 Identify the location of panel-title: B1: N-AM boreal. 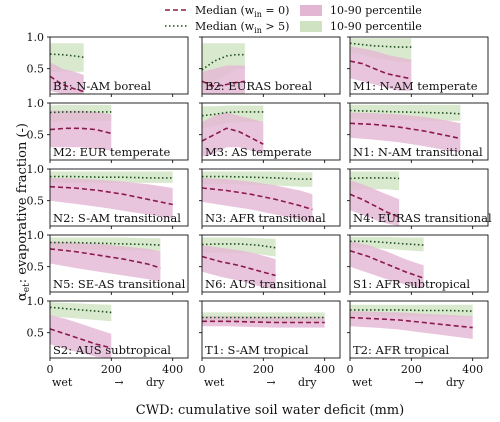
(102, 86).